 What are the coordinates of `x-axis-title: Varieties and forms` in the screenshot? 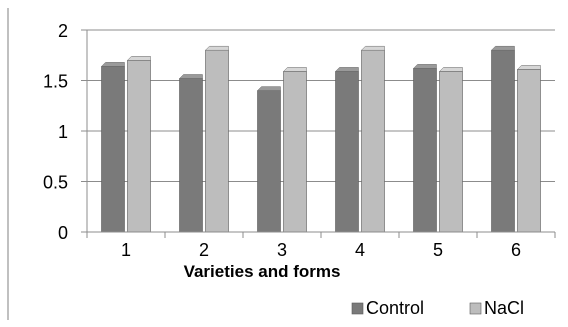 It's located at (262, 271).